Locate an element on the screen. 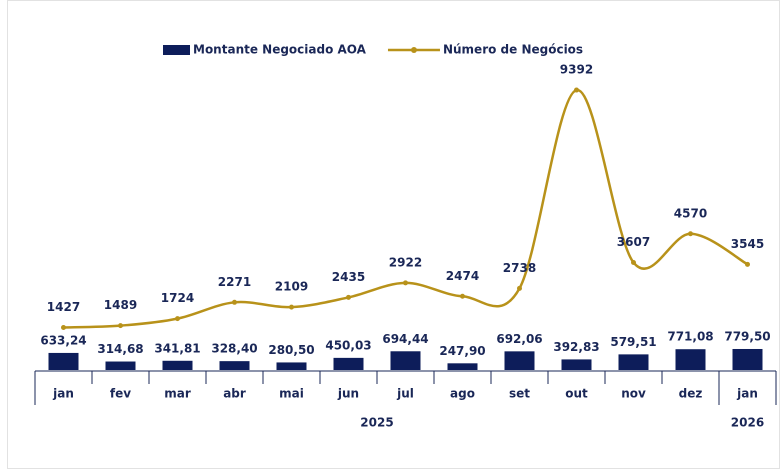 This screenshot has width=781, height=470. line-value-label: 2435 is located at coordinates (348, 277).